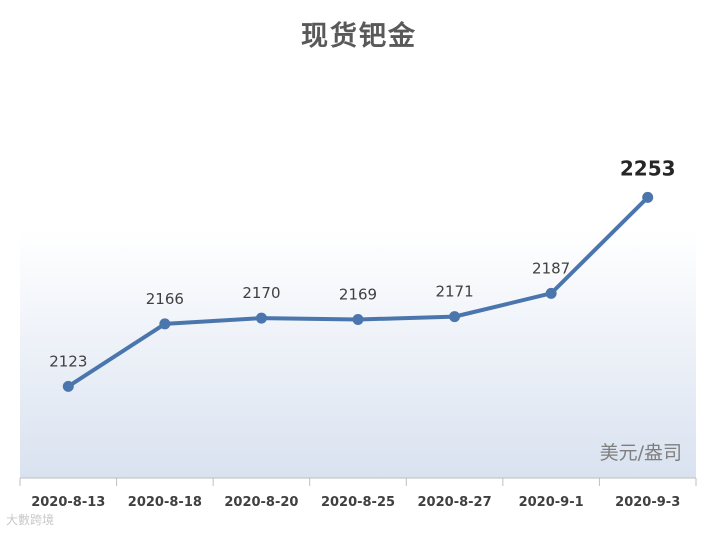  I want to click on data-label: 2169, so click(358, 295).